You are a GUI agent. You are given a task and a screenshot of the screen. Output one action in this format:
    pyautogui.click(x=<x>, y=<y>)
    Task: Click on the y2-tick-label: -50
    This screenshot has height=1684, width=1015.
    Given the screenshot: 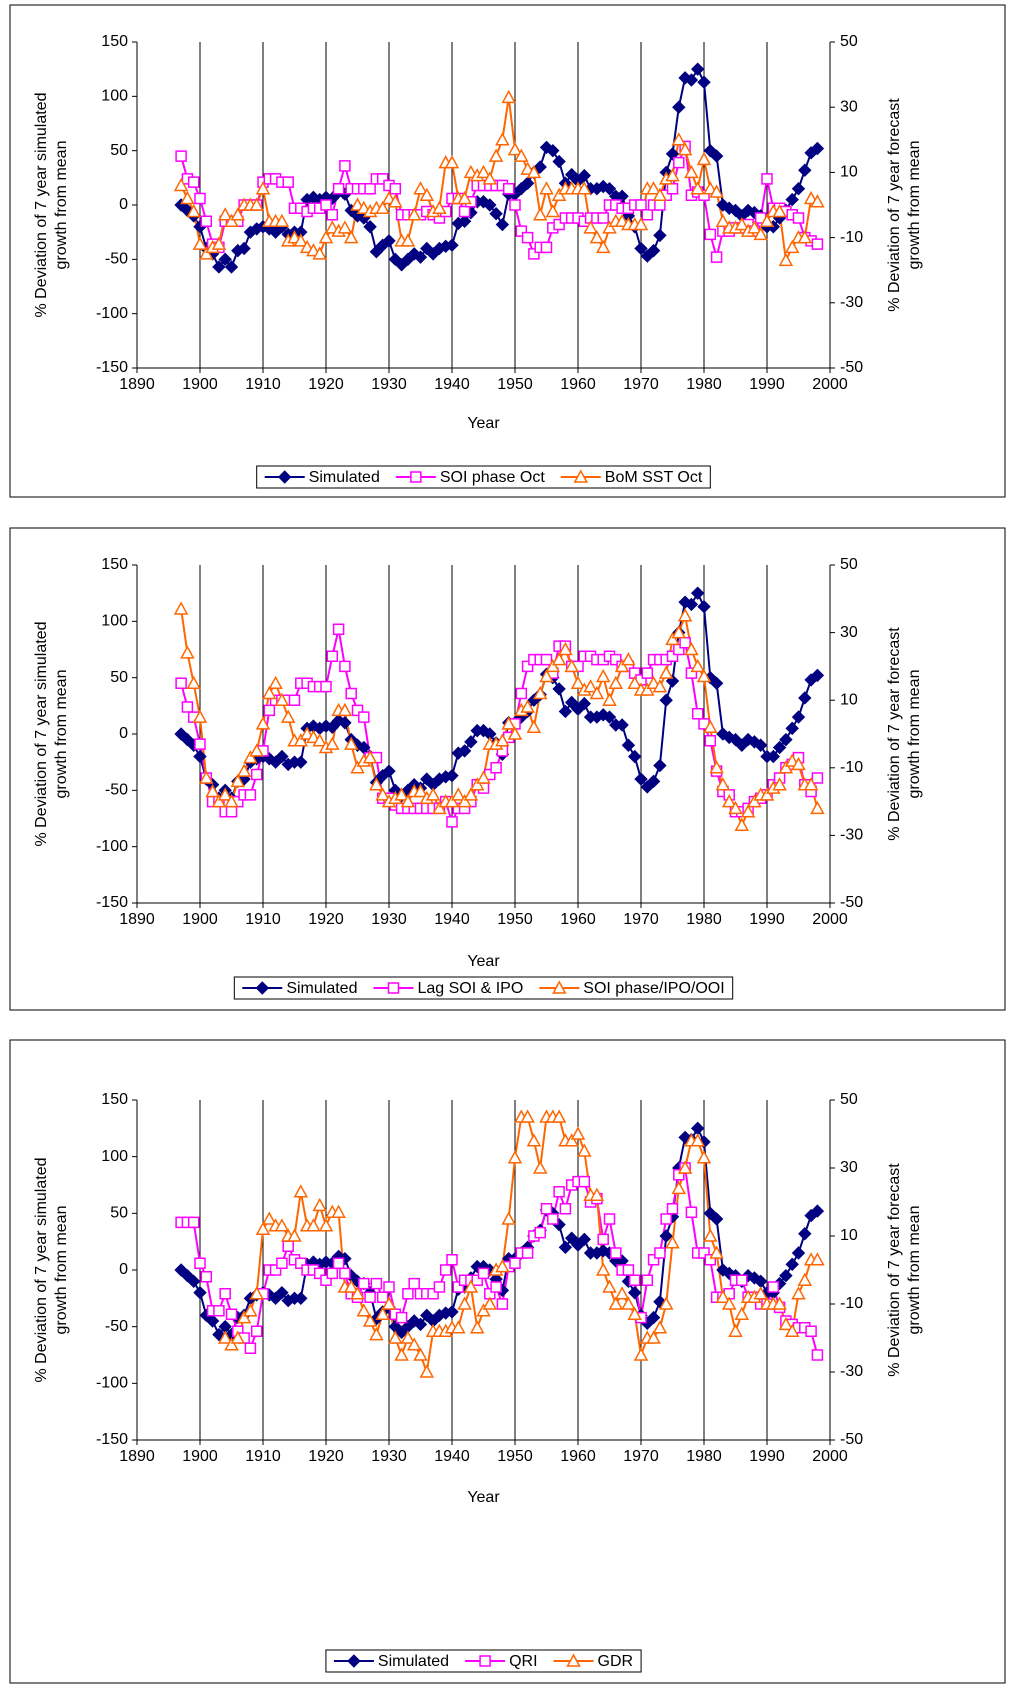 What is the action you would take?
    pyautogui.click(x=851, y=367)
    